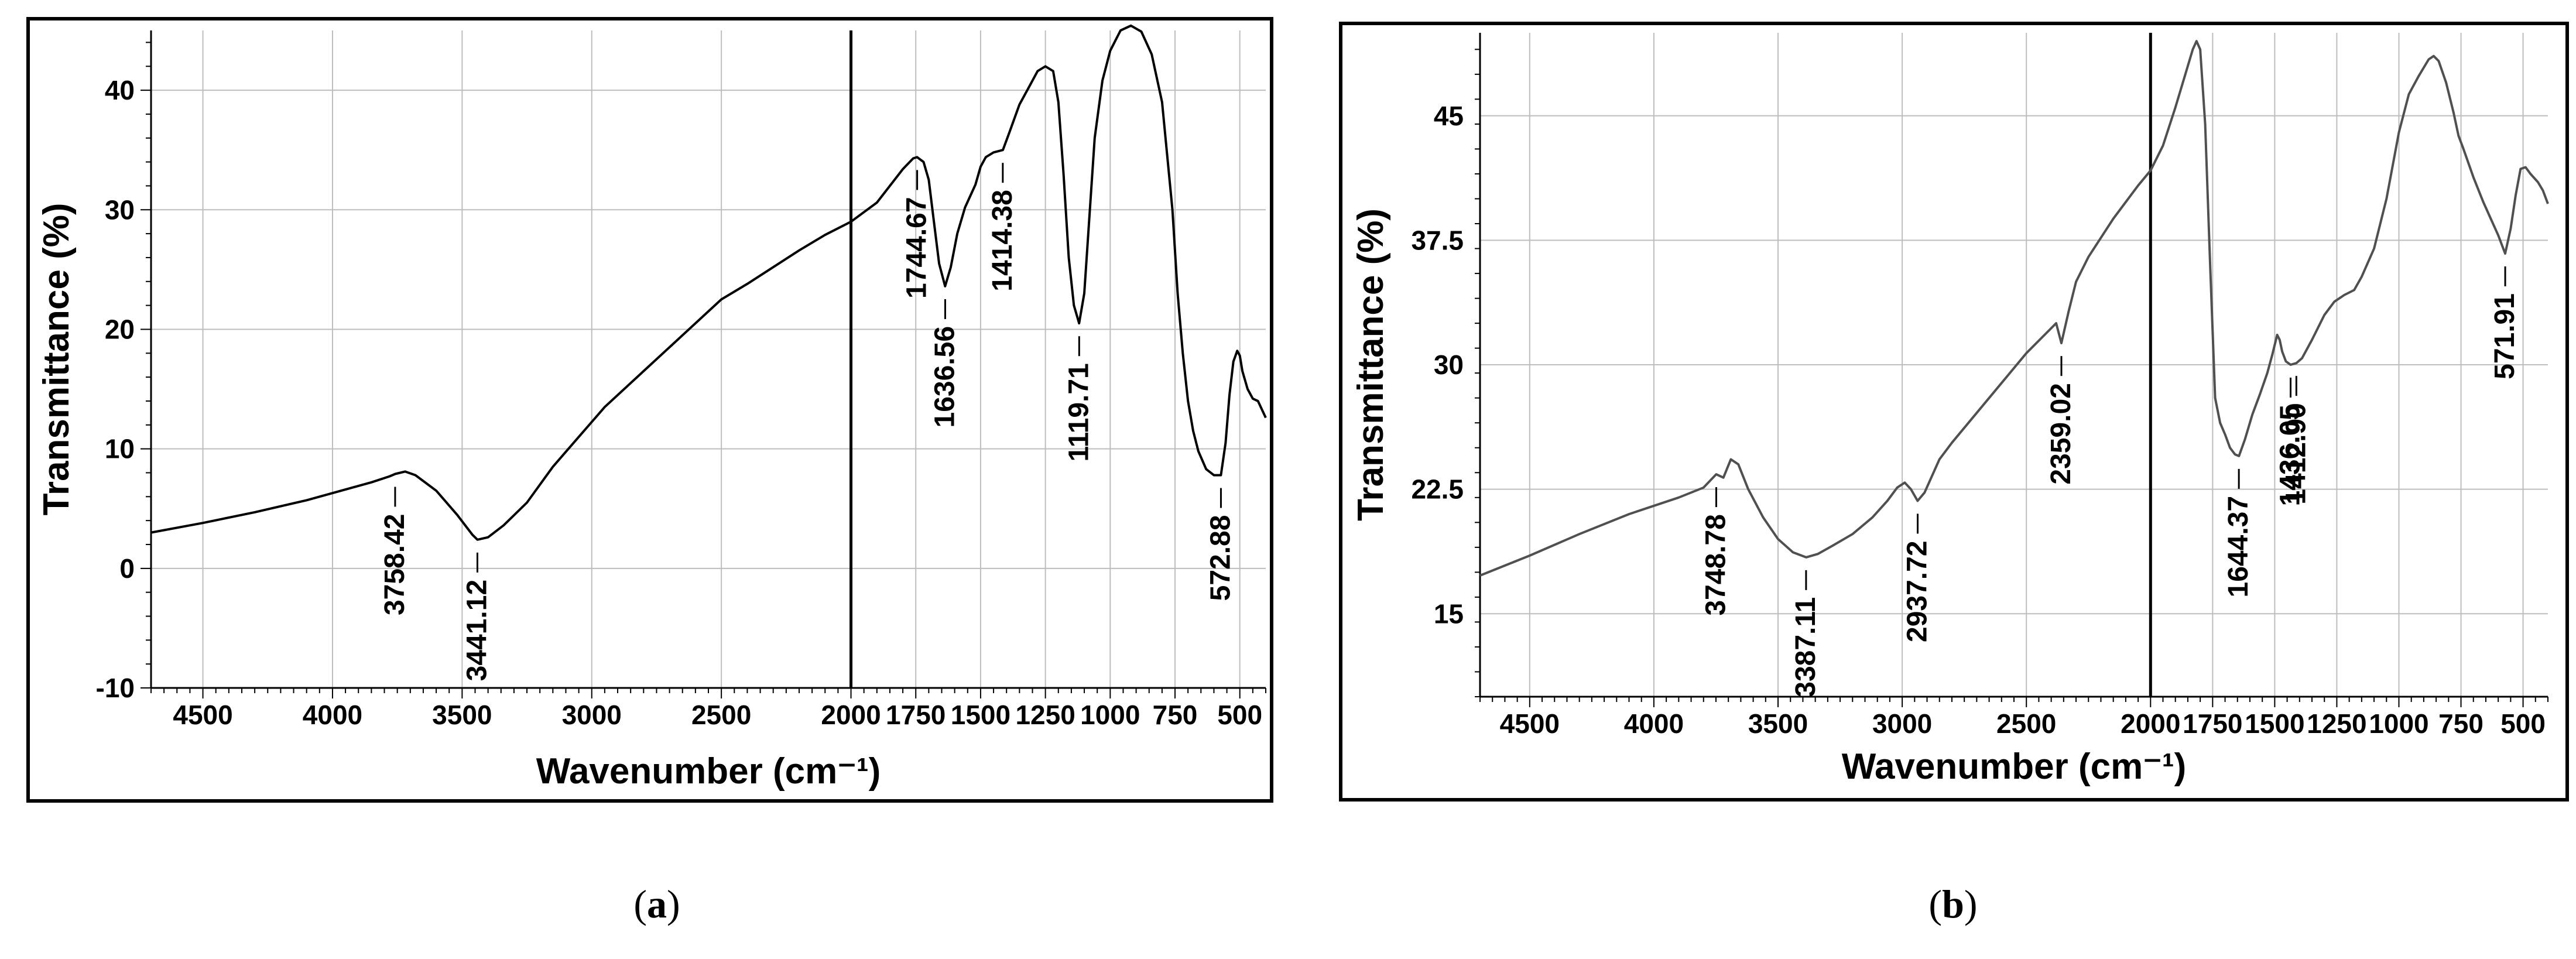 This screenshot has width=2576, height=959. Describe the element at coordinates (917, 248) in the screenshot. I see `peak-label: 1744.67` at that location.